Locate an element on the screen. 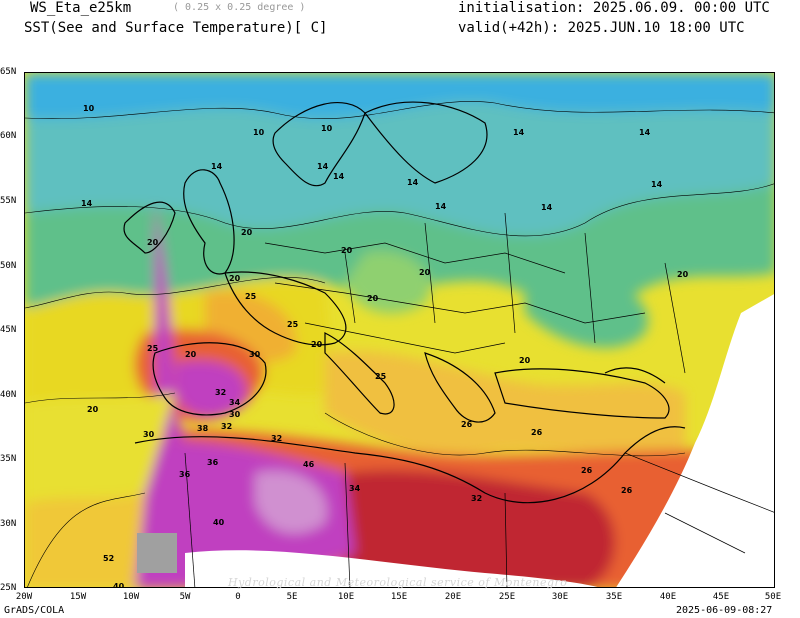 This screenshot has height=618, width=800. lon-label: 25E is located at coordinates (507, 597).